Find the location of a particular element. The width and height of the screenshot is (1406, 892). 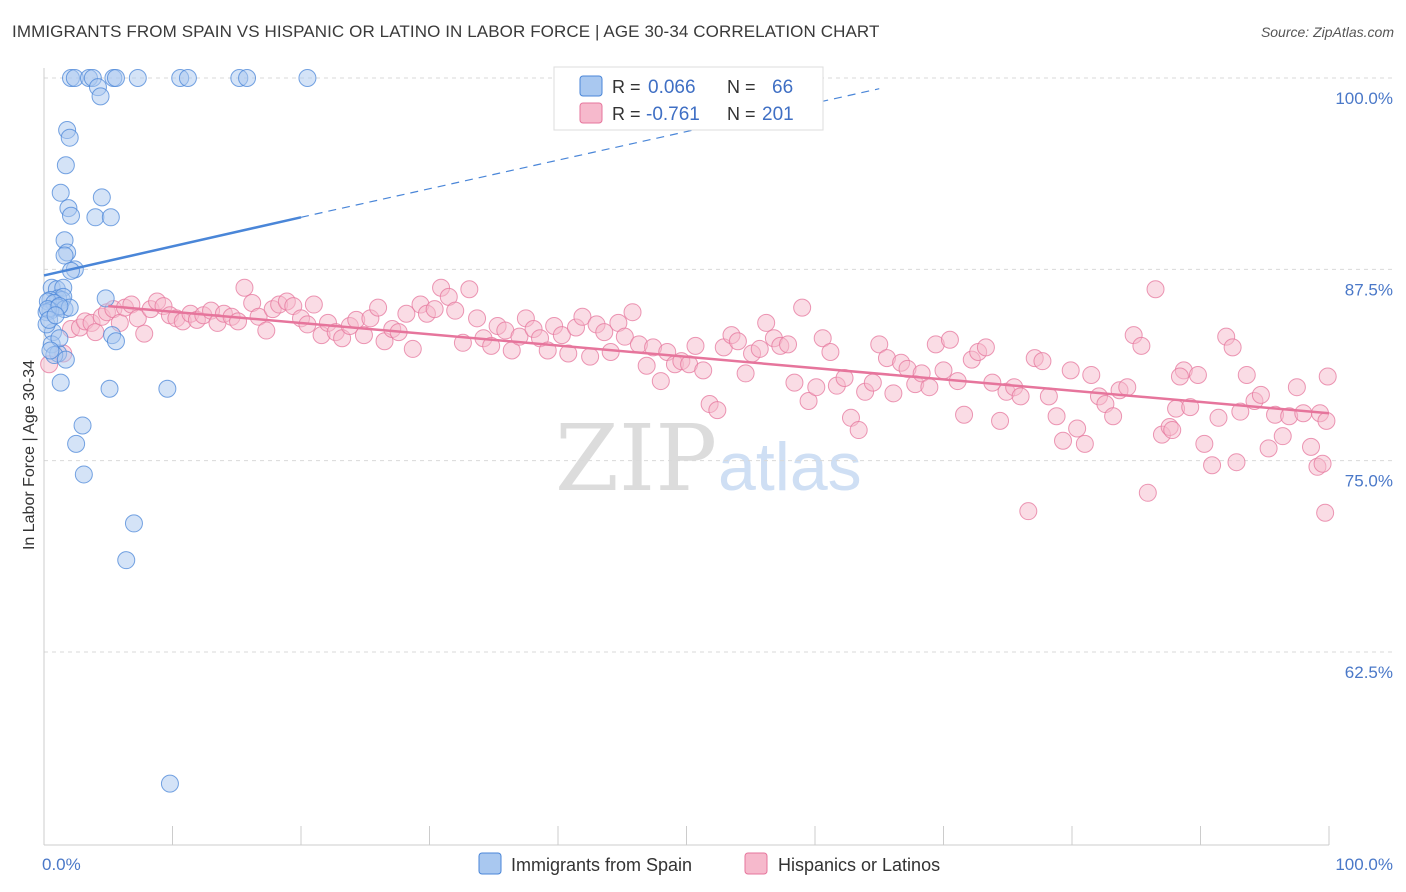

chart-source: Source: ZipAtlas.com is located at coordinates (1327, 32).